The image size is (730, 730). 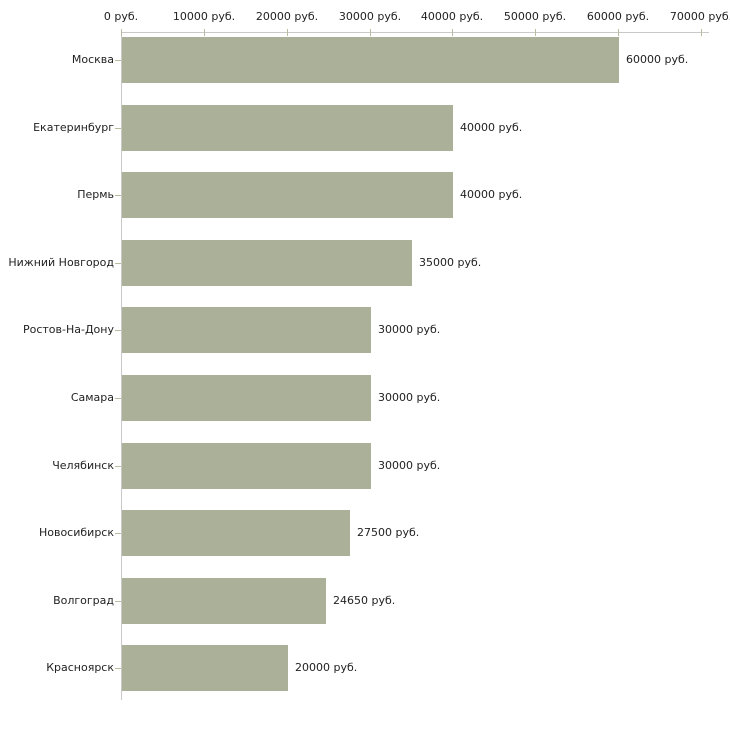 I want to click on category-label: Новосибирск, so click(x=76, y=532).